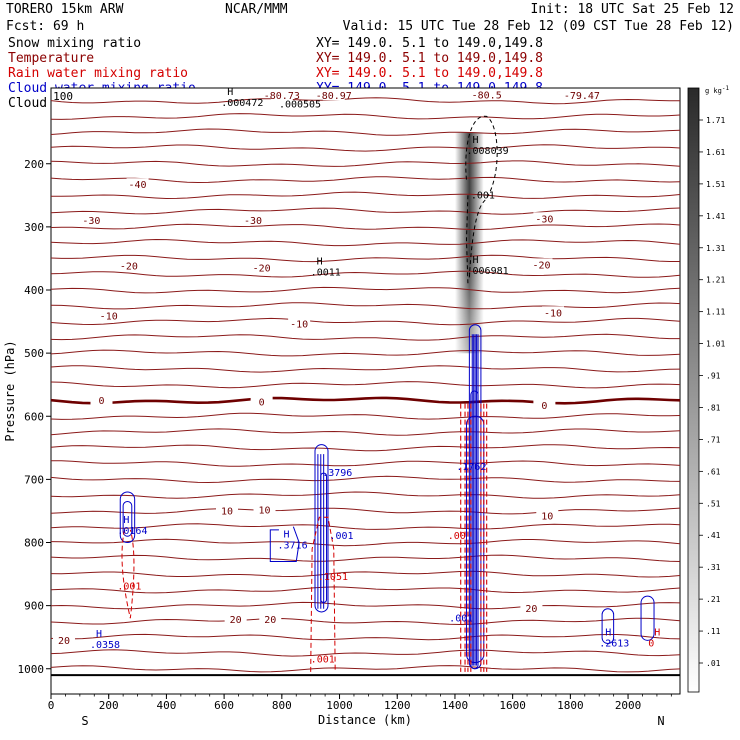 This screenshot has width=740, height=740. I want to click on x-tick-label-8: 1600, so click(512, 705).